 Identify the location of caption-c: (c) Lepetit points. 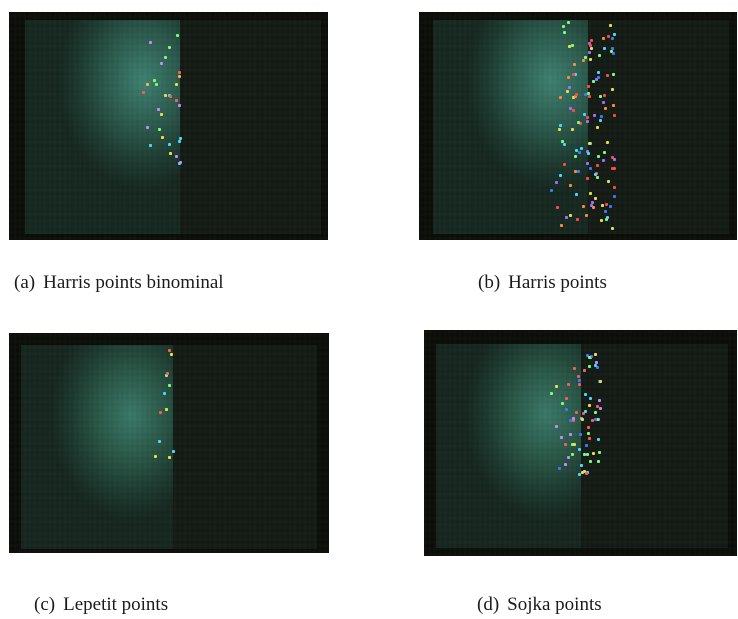
(101, 605).